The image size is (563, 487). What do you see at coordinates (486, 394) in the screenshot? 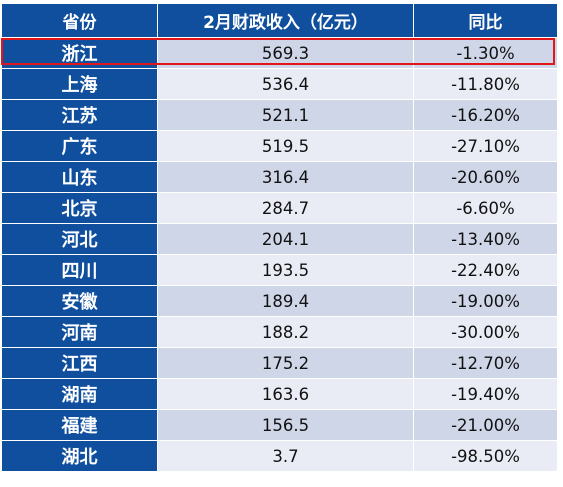
I see `yoy-cell: -19.40%` at bounding box center [486, 394].